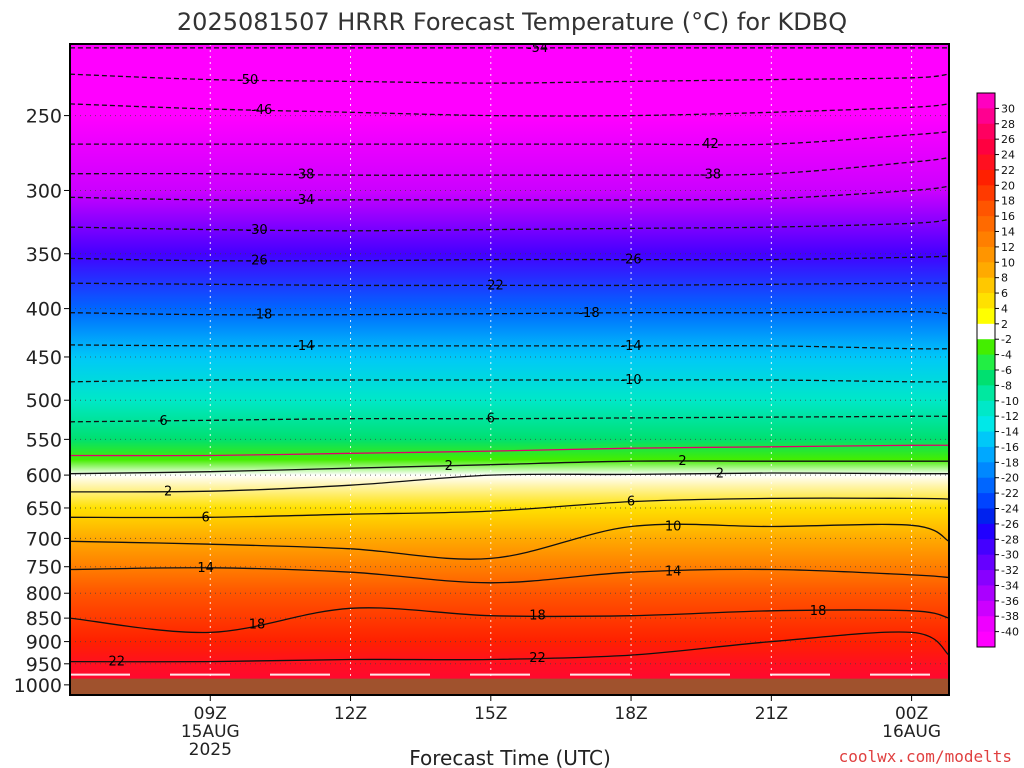  I want to click on isotherm-label: 22, so click(116, 662).